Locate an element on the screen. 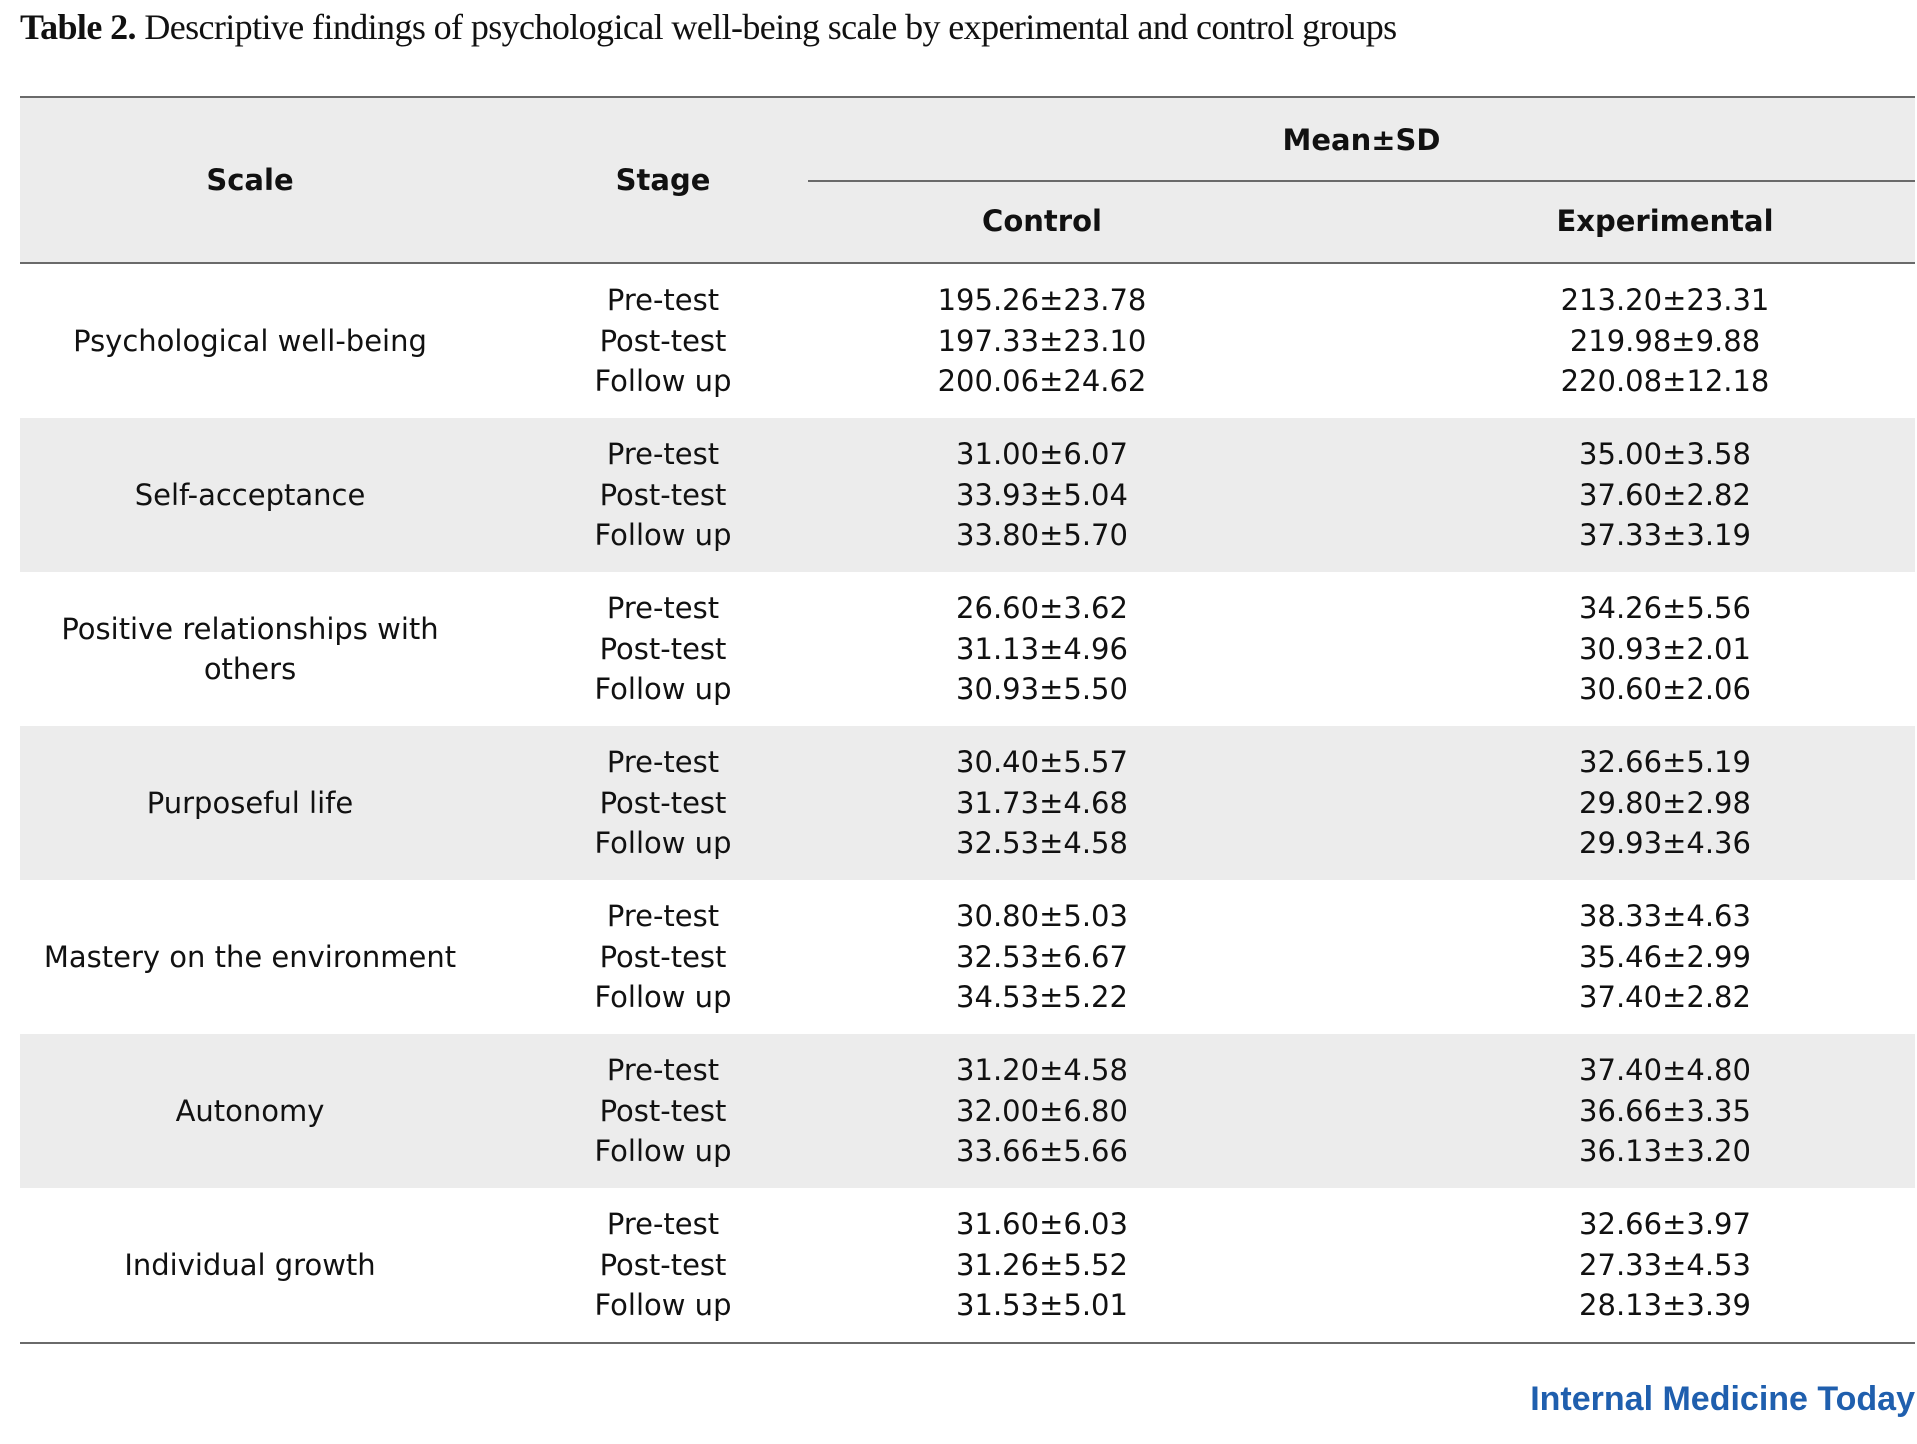 The width and height of the screenshot is (1917, 1444). control-value: 197.33±23.10 is located at coordinates (1042, 340).